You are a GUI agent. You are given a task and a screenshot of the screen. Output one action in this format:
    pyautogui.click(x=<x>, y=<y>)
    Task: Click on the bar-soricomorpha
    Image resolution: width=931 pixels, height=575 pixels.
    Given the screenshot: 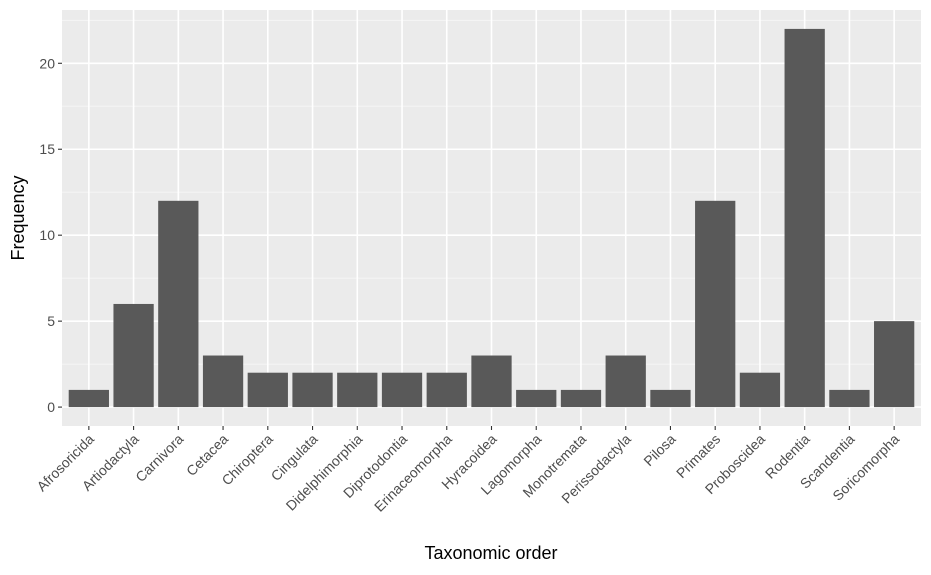 What is the action you would take?
    pyautogui.click(x=894, y=364)
    